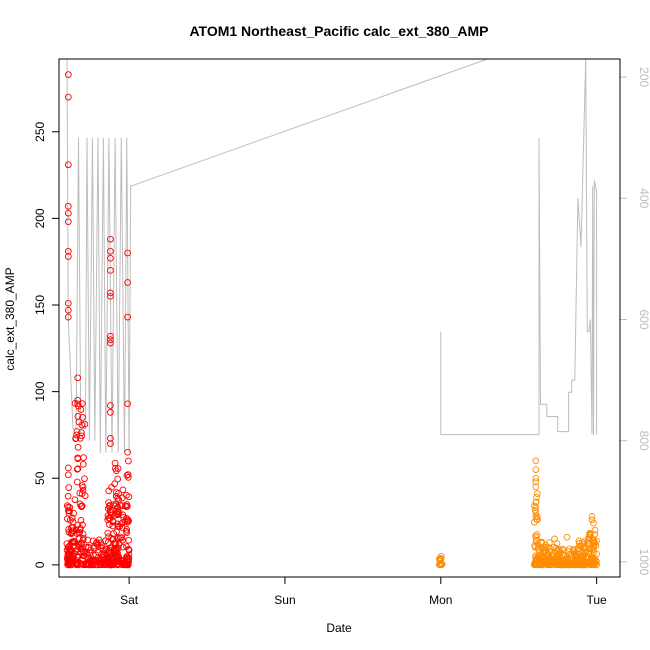  I want to click on y-tick-label: 100, so click(40, 391).